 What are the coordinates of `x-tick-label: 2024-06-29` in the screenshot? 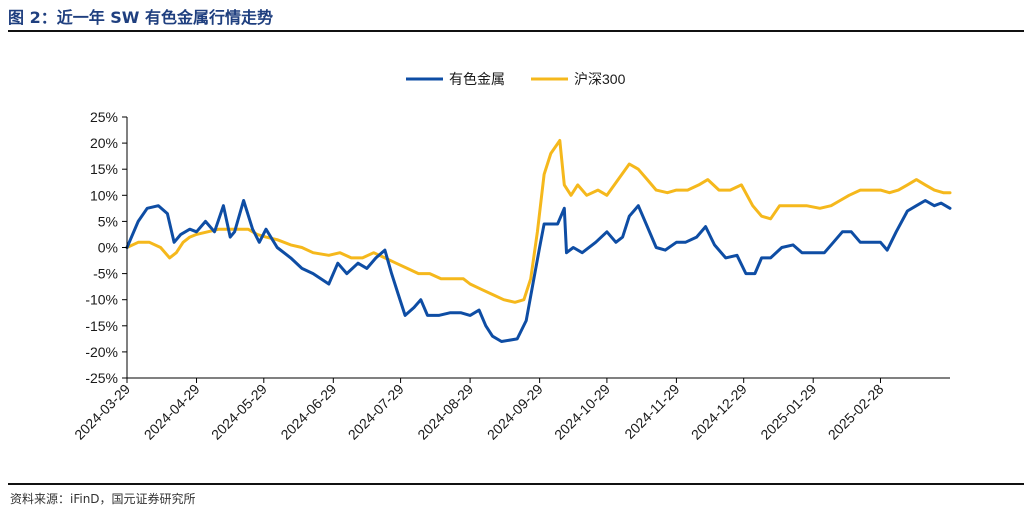 It's located at (308, 412).